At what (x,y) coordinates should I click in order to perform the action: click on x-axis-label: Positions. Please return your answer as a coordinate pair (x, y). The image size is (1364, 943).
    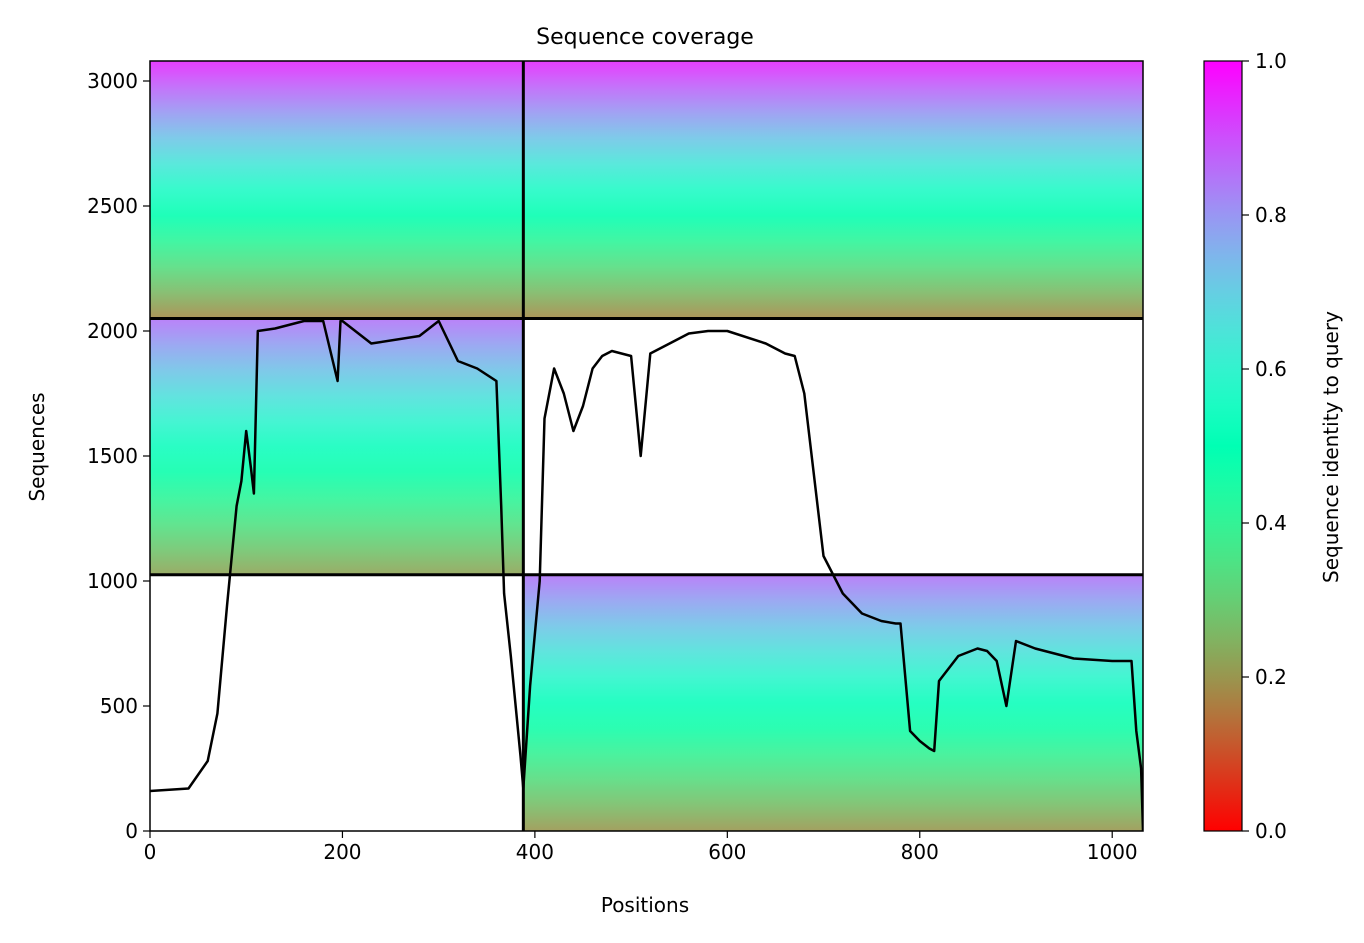
    Looking at the image, I should click on (645, 905).